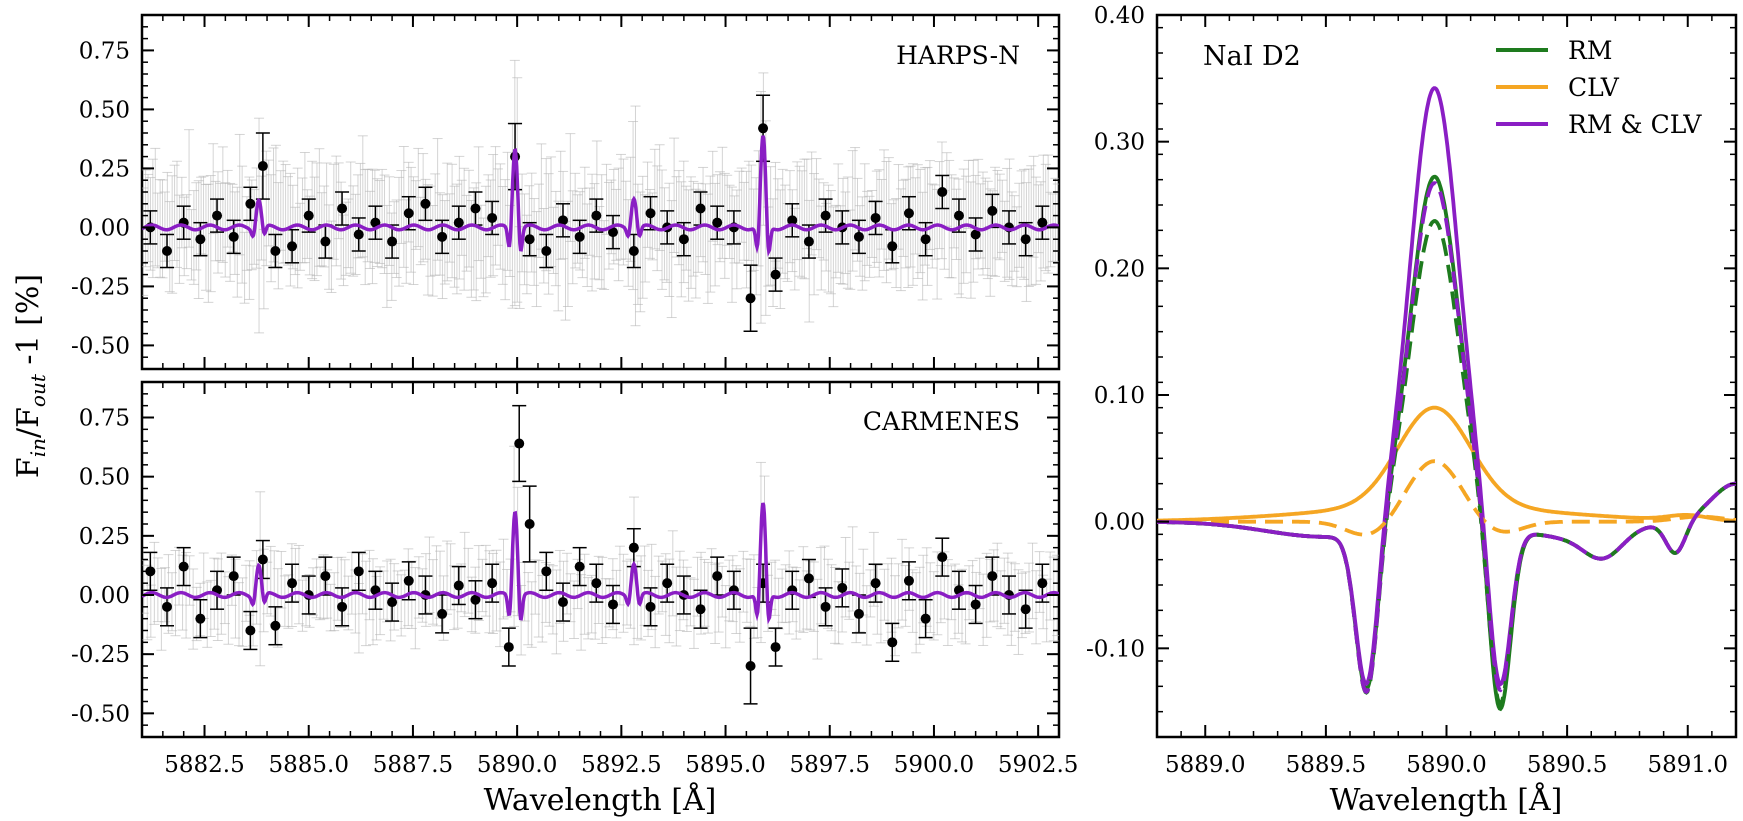 Image resolution: width=1743 pixels, height=821 pixels. I want to click on left-xlabel: Wavelength [Å], so click(600, 800).